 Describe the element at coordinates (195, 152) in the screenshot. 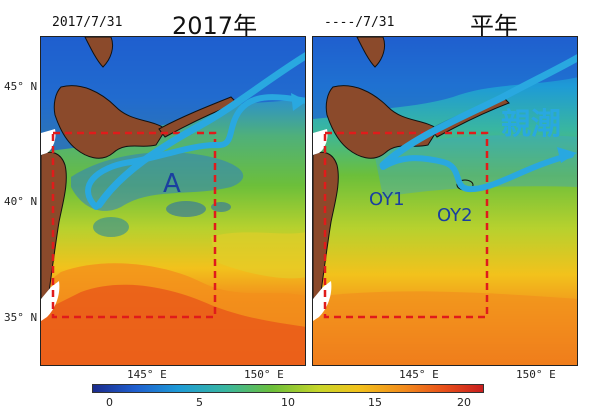

I see `oyashio-path-2017` at that location.